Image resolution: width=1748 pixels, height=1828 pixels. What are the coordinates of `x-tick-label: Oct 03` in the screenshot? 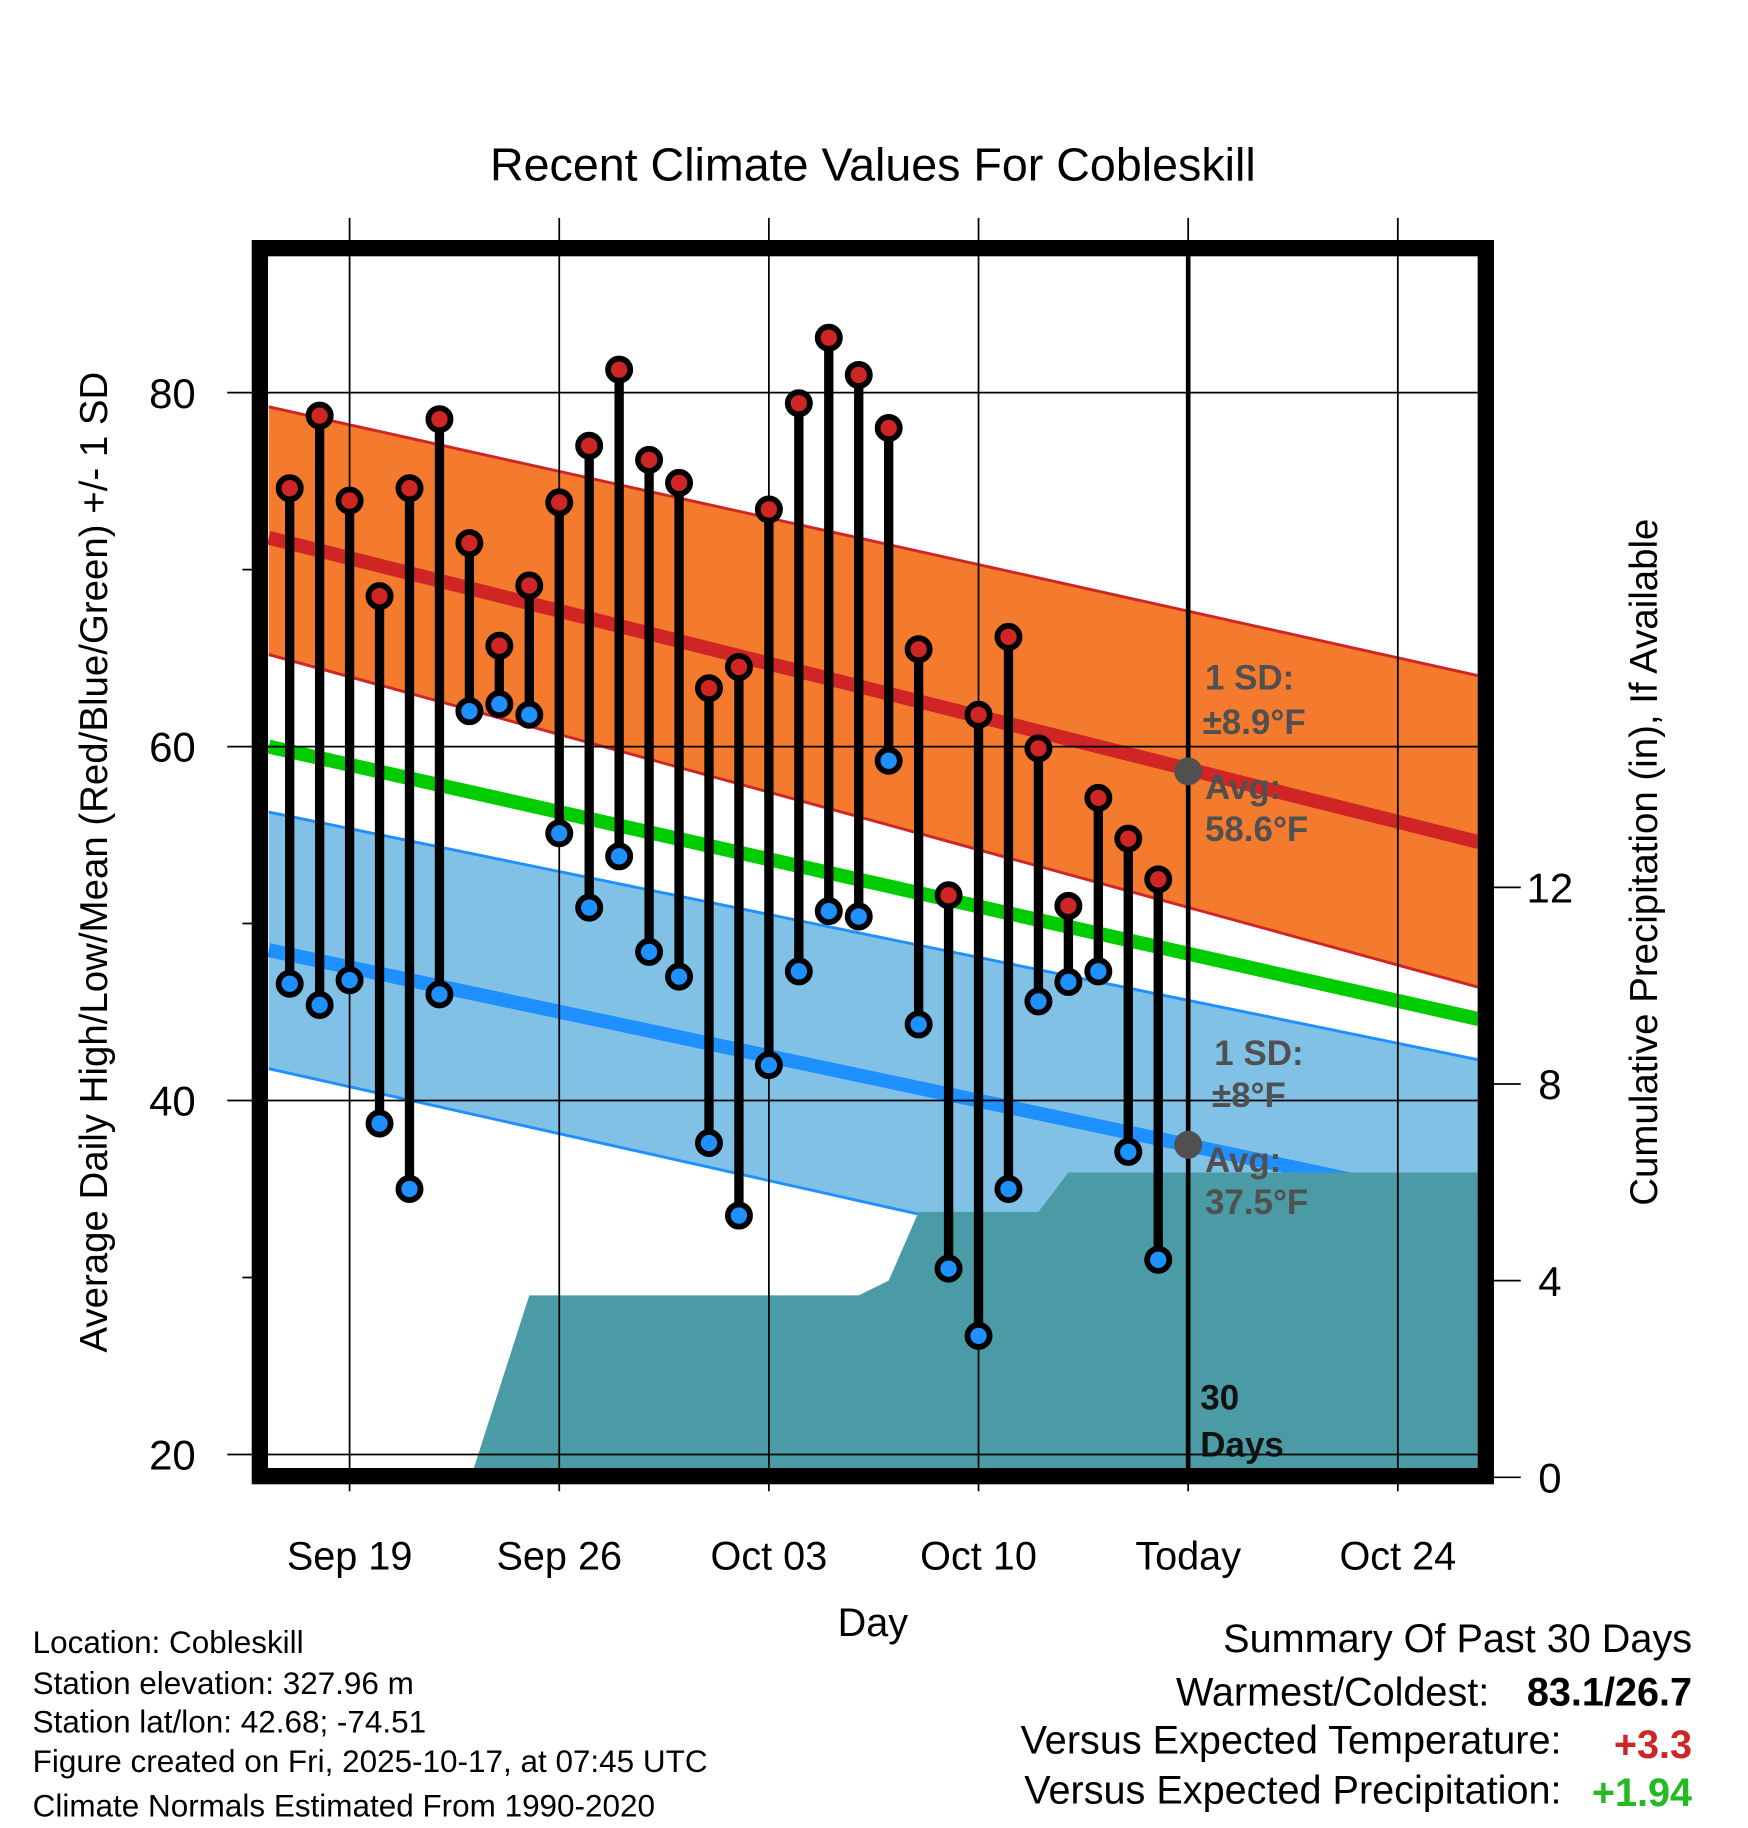 It's located at (769, 1556).